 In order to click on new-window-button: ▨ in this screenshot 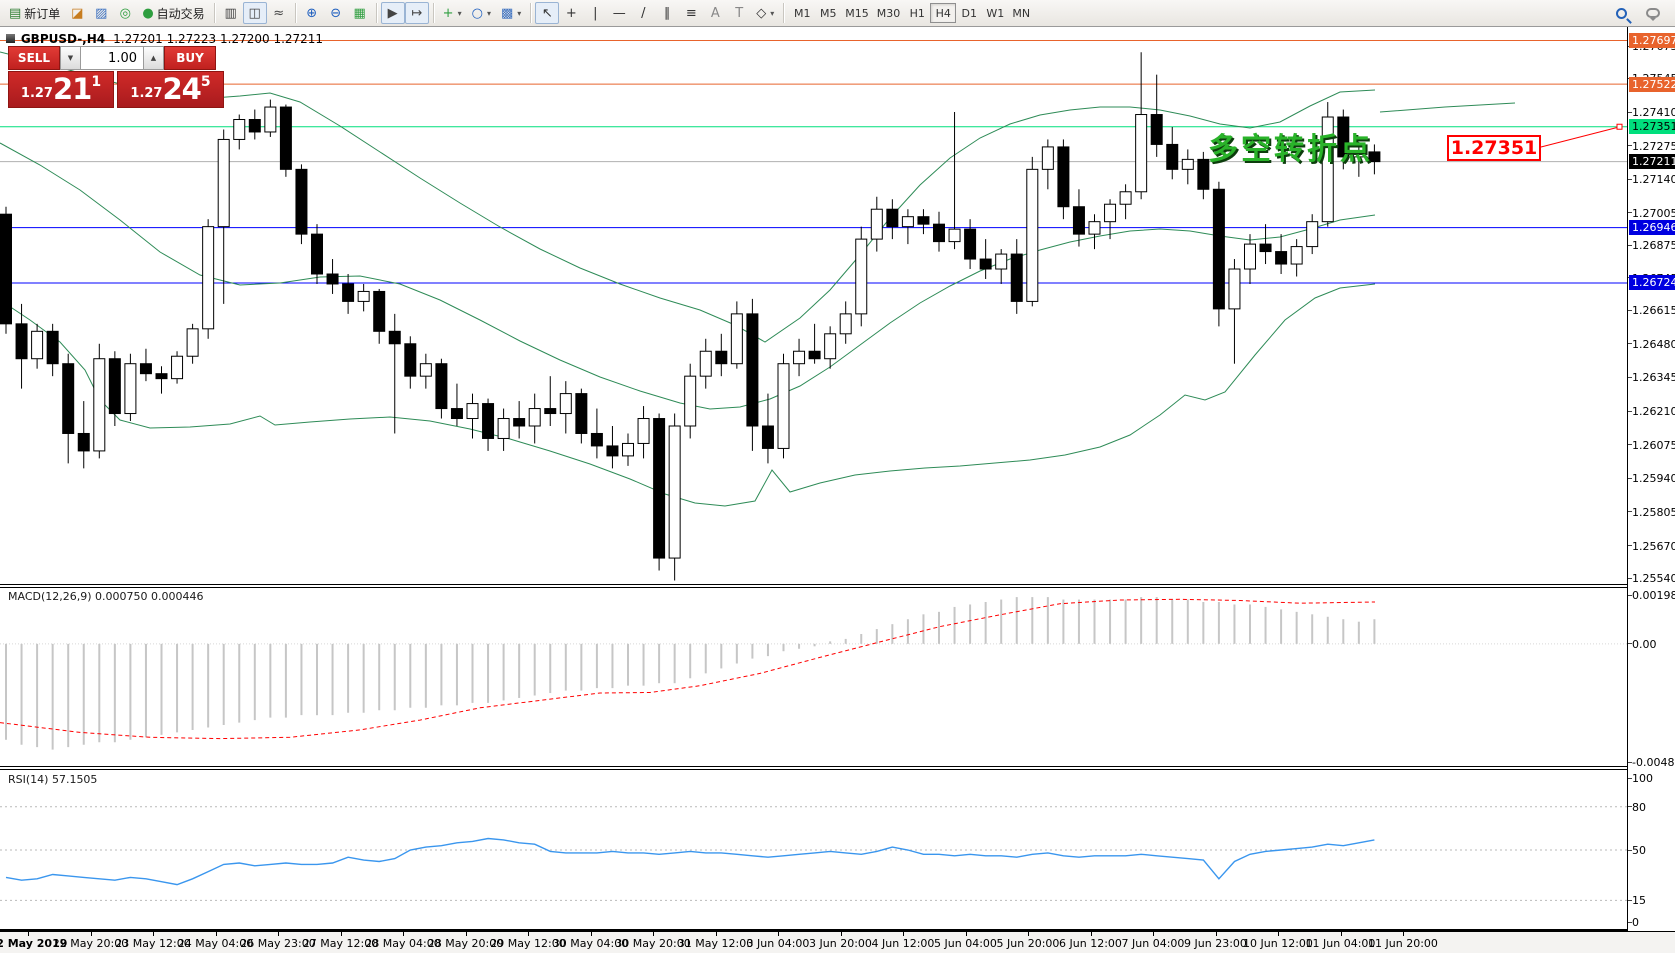, I will do `click(101, 13)`.